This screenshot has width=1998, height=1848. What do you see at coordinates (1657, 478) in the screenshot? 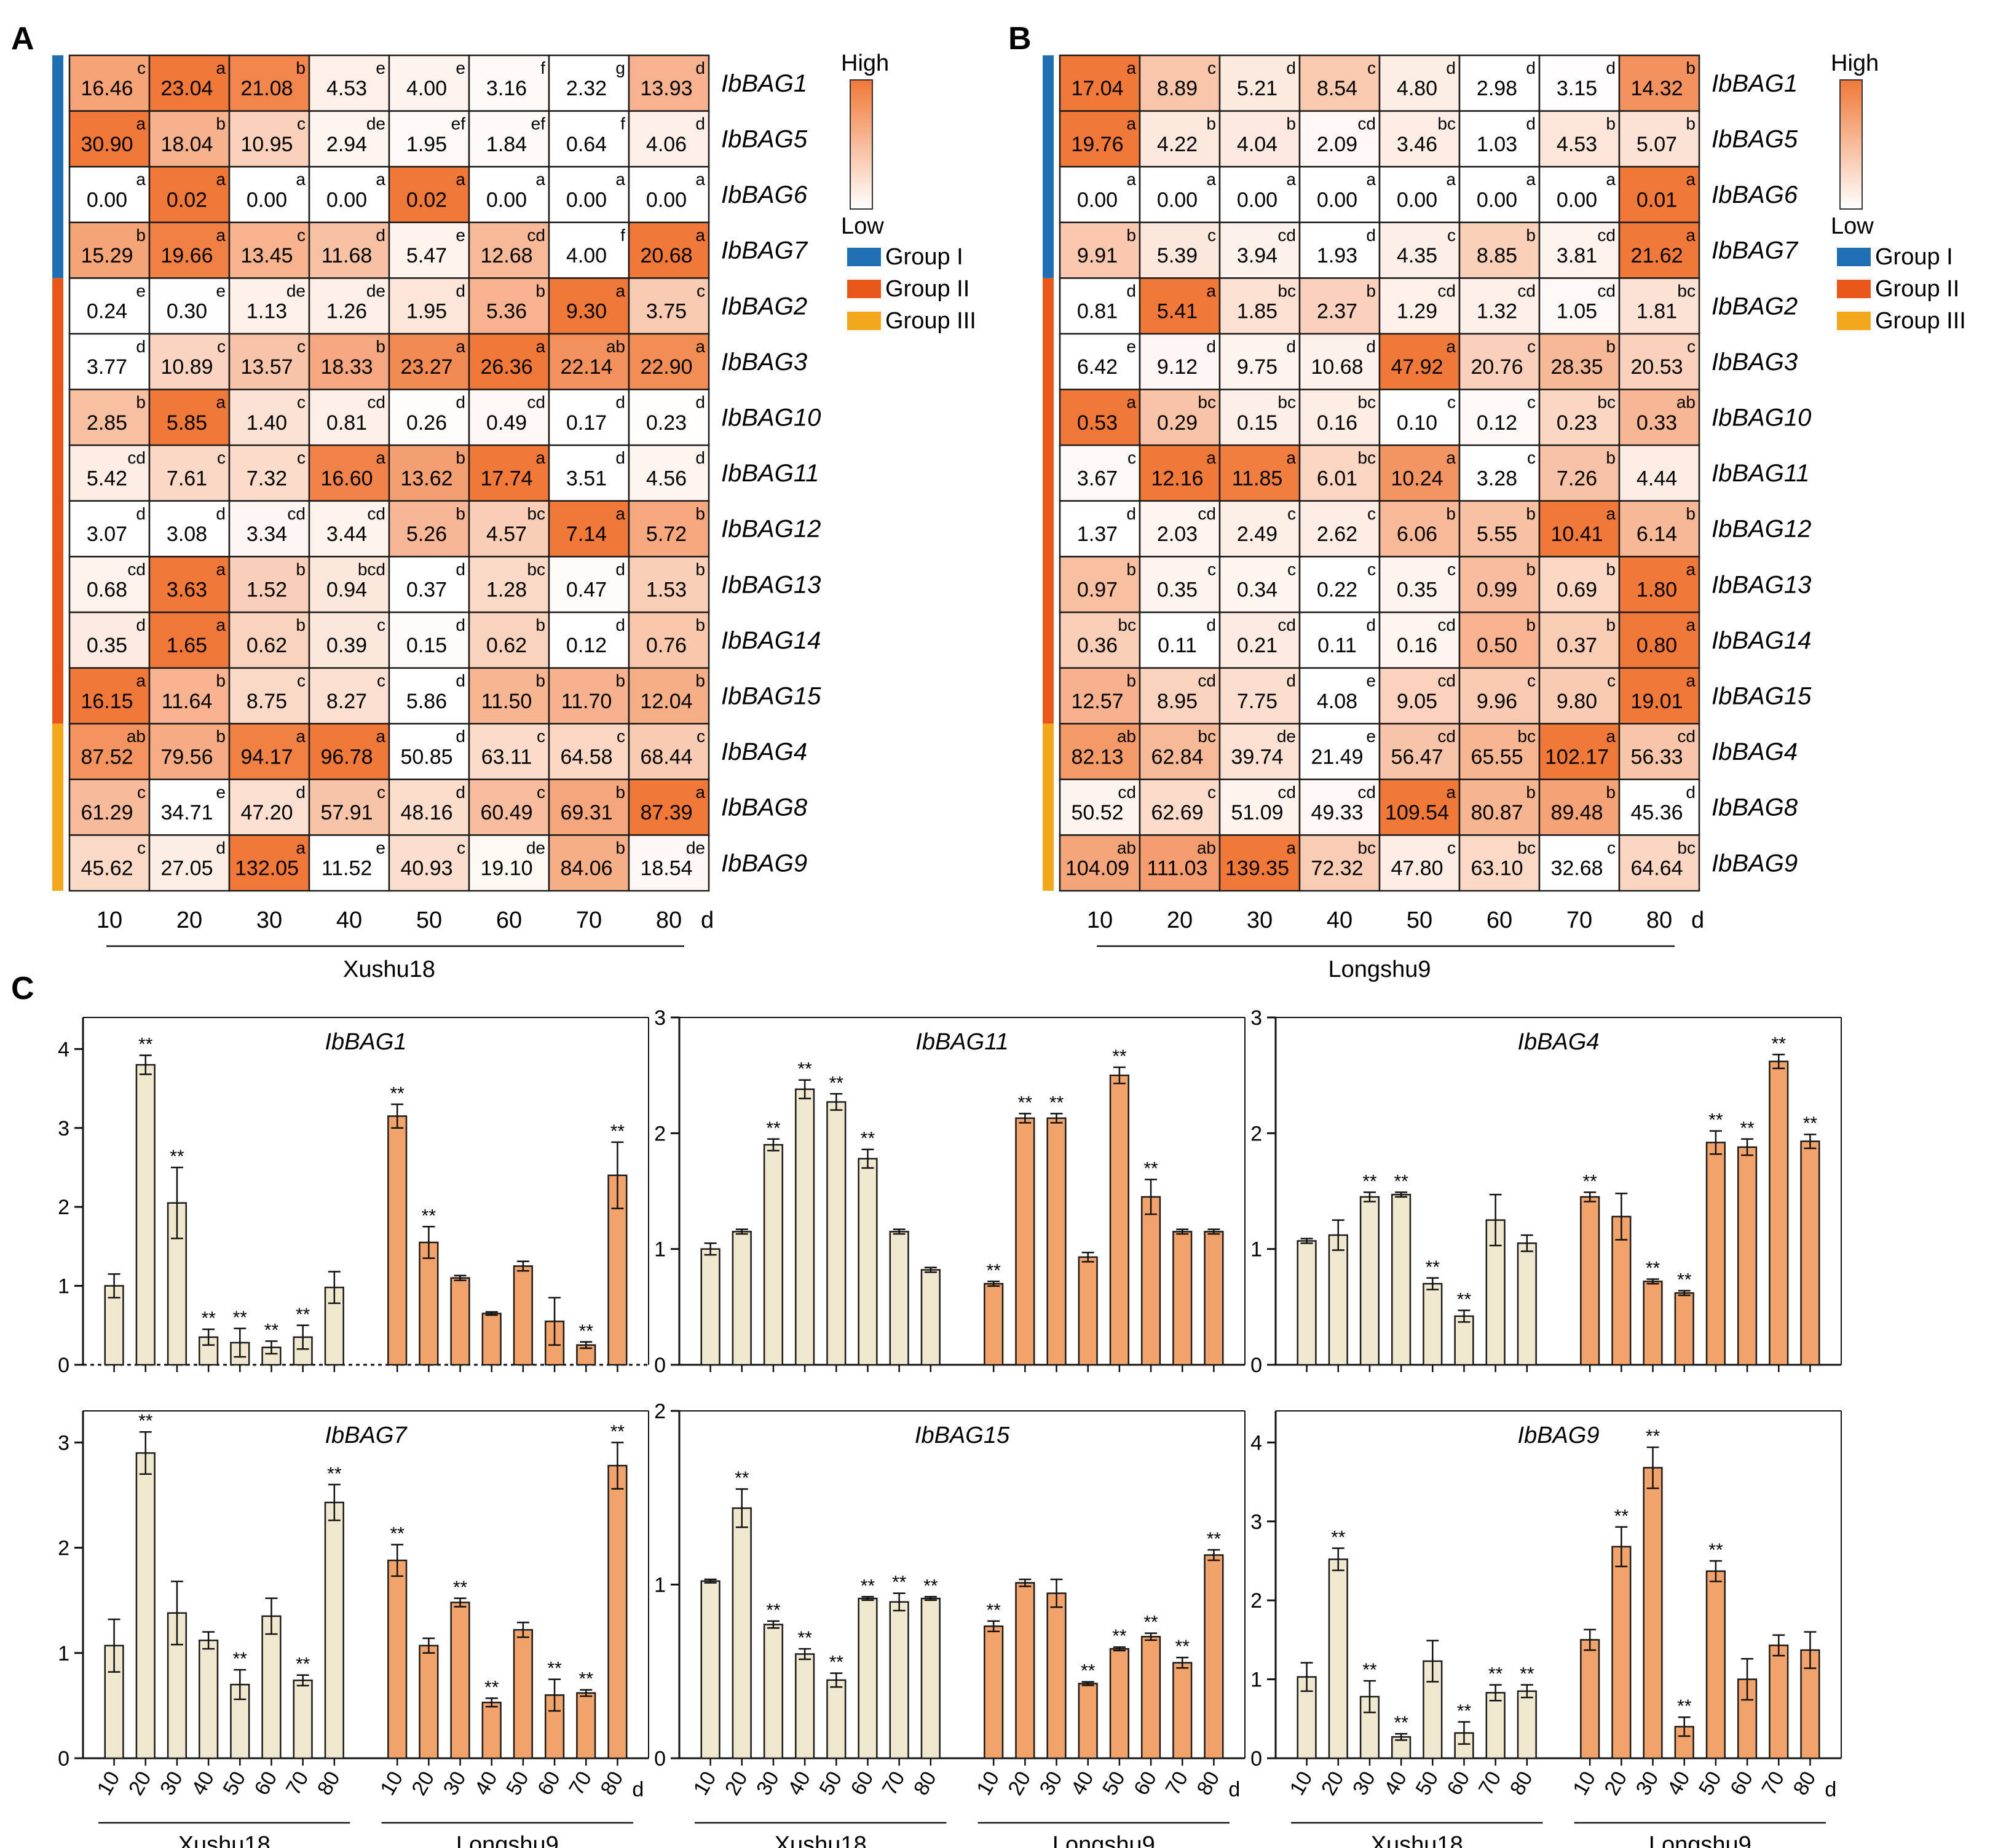
I see `heatmap-cell-value: 4.44` at bounding box center [1657, 478].